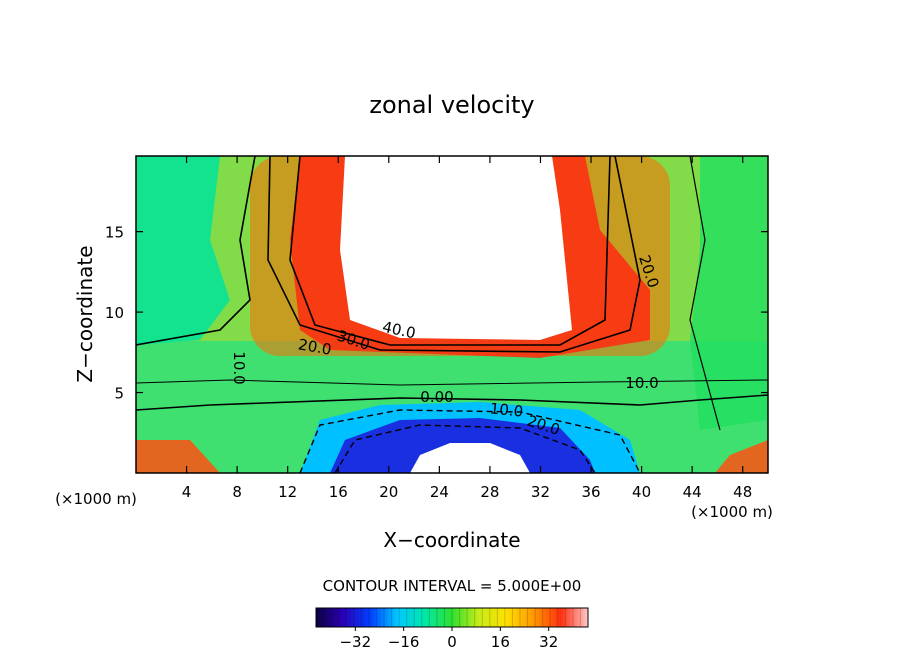 The image size is (904, 654). I want to click on x-tick-label: 48, so click(742, 492).